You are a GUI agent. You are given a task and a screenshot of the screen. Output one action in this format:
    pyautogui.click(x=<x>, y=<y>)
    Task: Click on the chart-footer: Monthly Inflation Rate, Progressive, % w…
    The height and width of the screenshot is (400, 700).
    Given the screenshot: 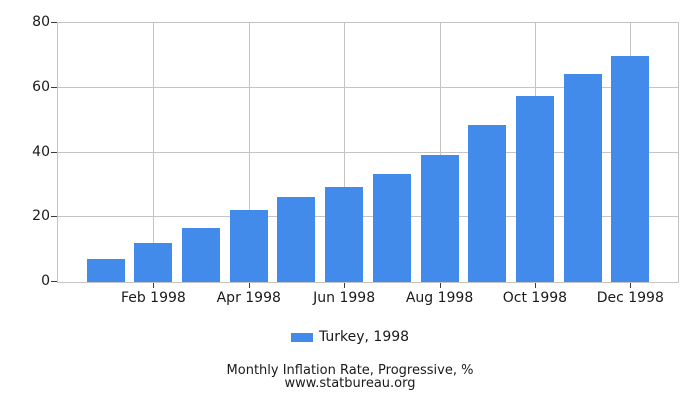 What is the action you would take?
    pyautogui.click(x=350, y=377)
    